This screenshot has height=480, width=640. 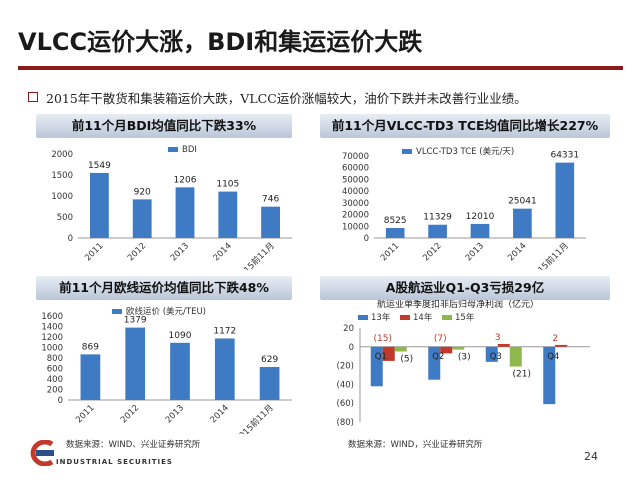 I want to click on profit-xtick: Q3, so click(x=496, y=357).